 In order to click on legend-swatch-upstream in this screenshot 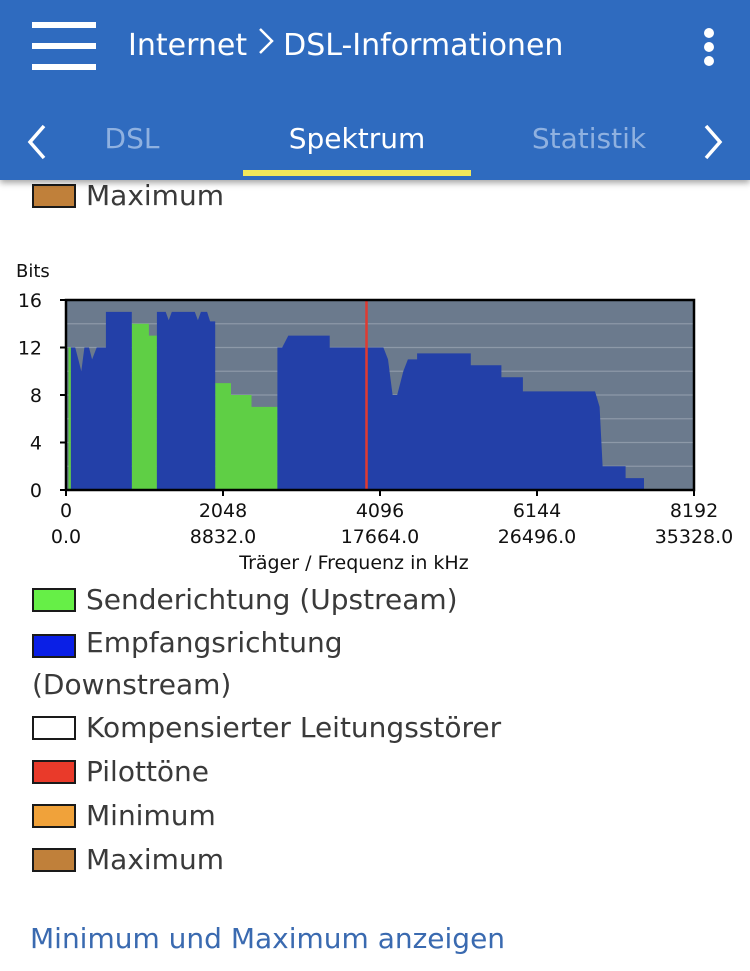, I will do `click(54, 600)`.